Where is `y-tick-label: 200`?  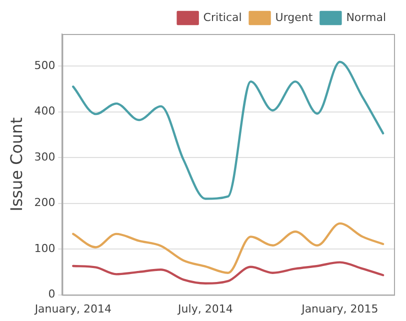
y-tick-label: 200 is located at coordinates (45, 203).